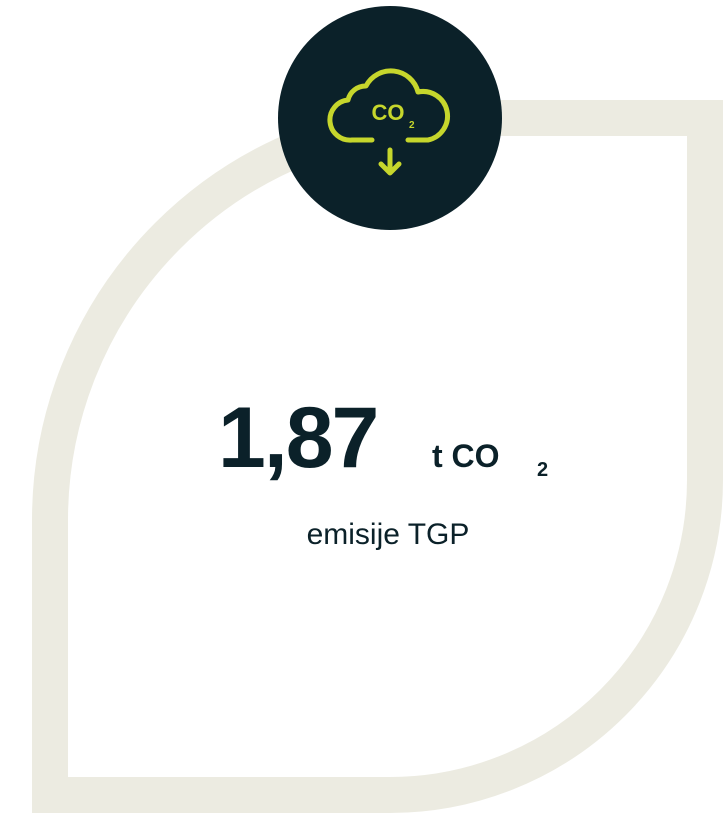 This screenshot has height=813, width=723. What do you see at coordinates (466, 456) in the screenshot?
I see `stat-unit: t CO` at bounding box center [466, 456].